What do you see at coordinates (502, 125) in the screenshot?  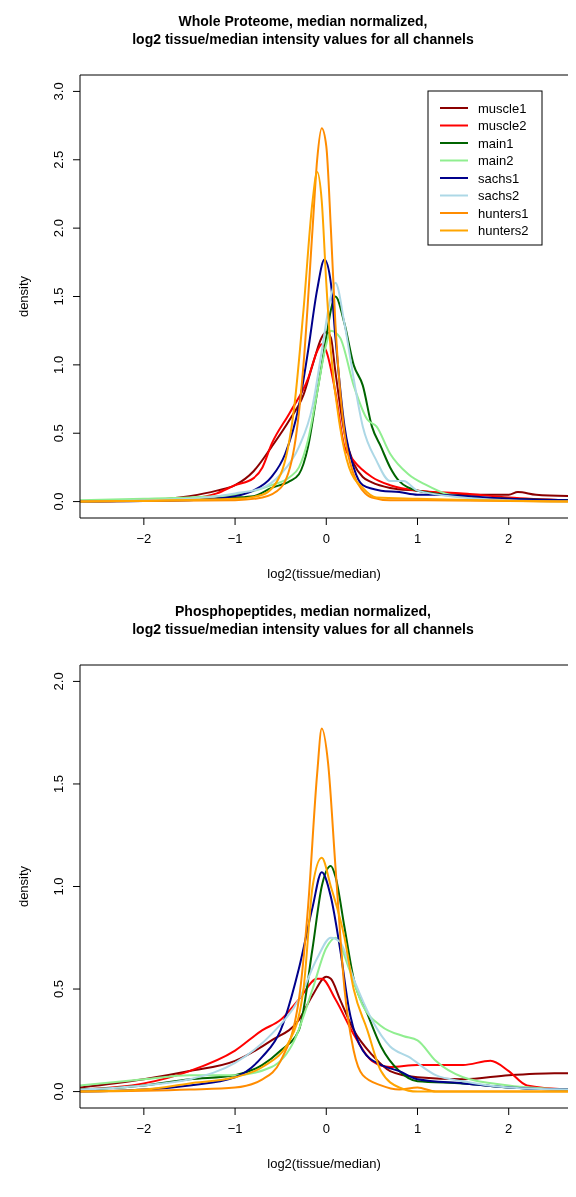 I see `legend-label: muscle2` at bounding box center [502, 125].